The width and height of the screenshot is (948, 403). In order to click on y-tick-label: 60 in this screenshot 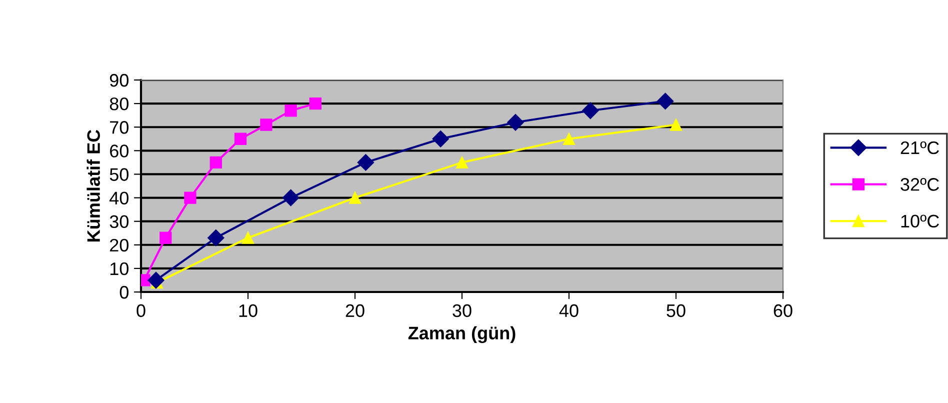, I will do `click(119, 151)`.